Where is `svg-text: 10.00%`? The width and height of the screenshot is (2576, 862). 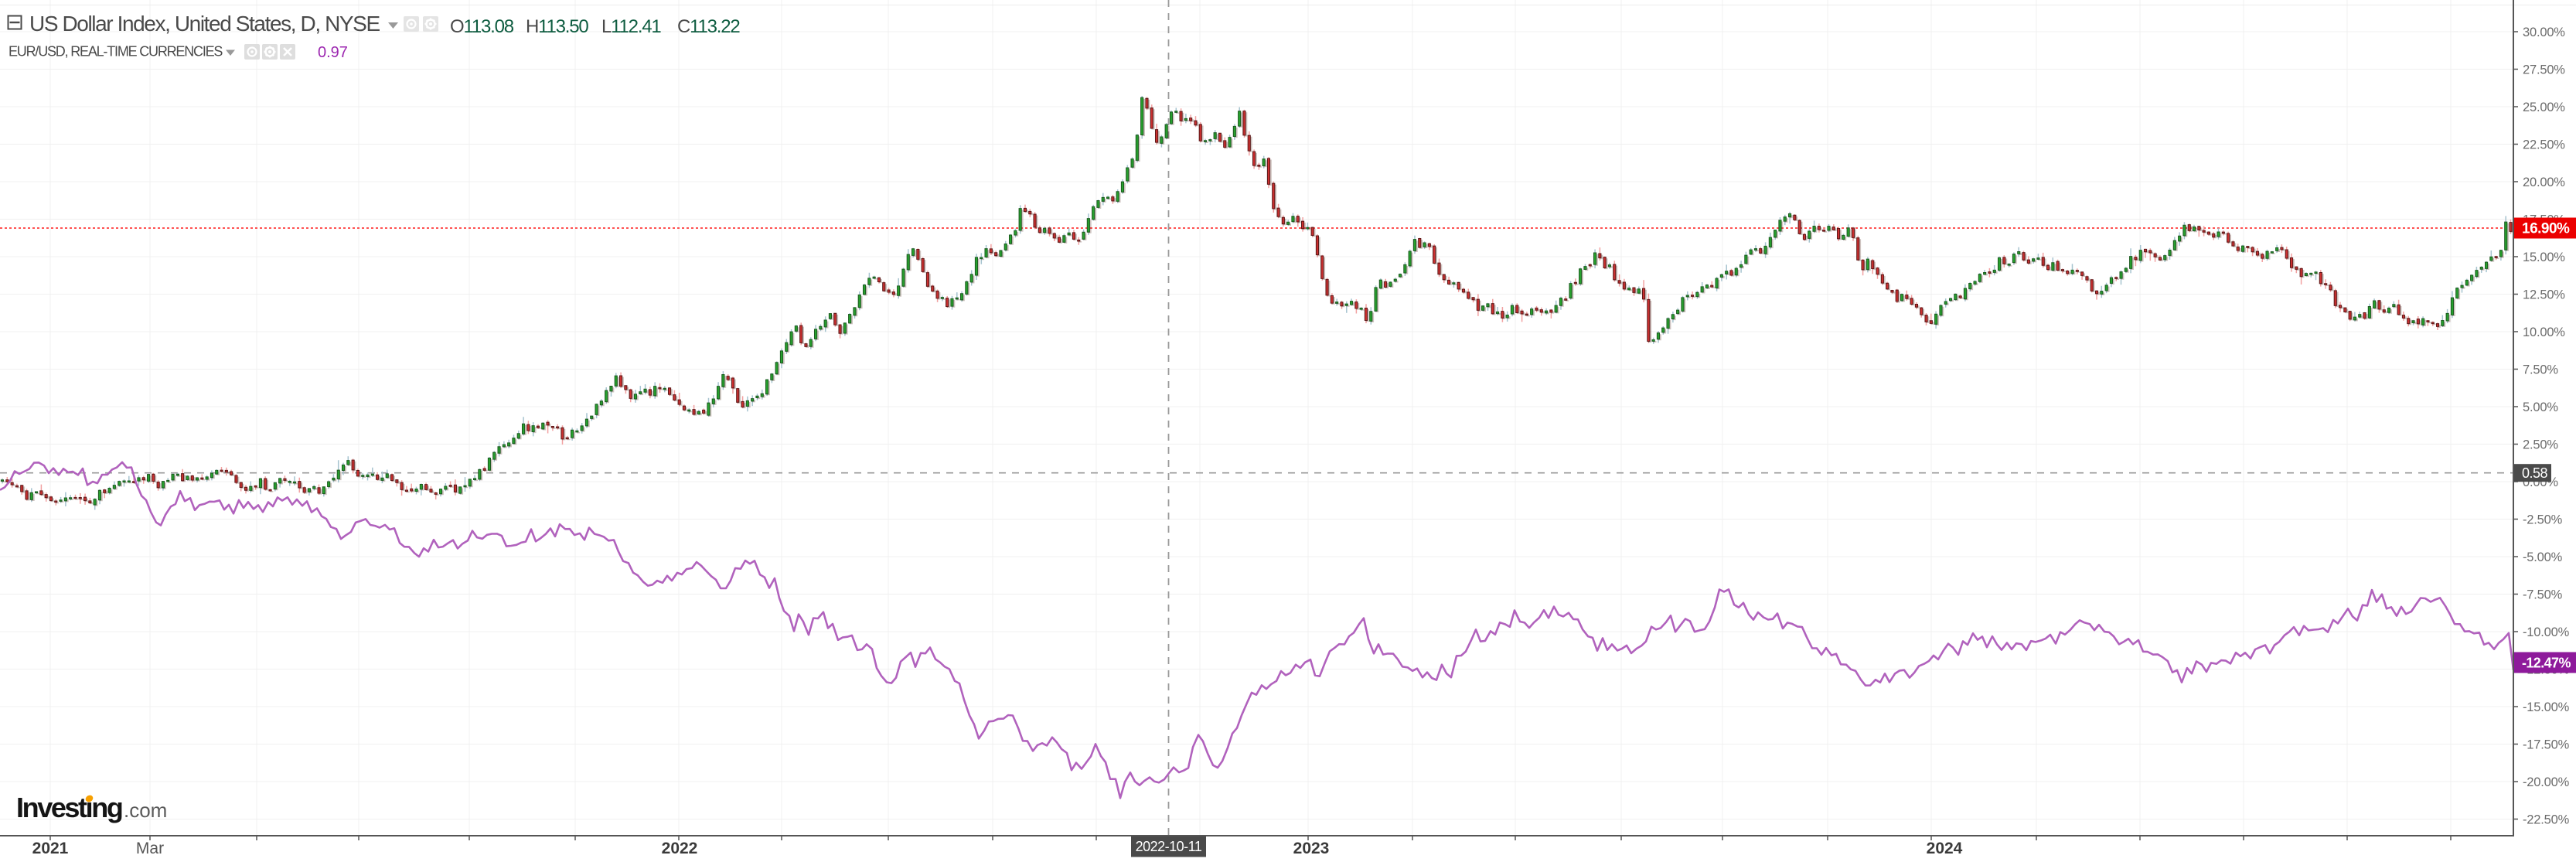
svg-text: 10.00% is located at coordinates (2544, 332).